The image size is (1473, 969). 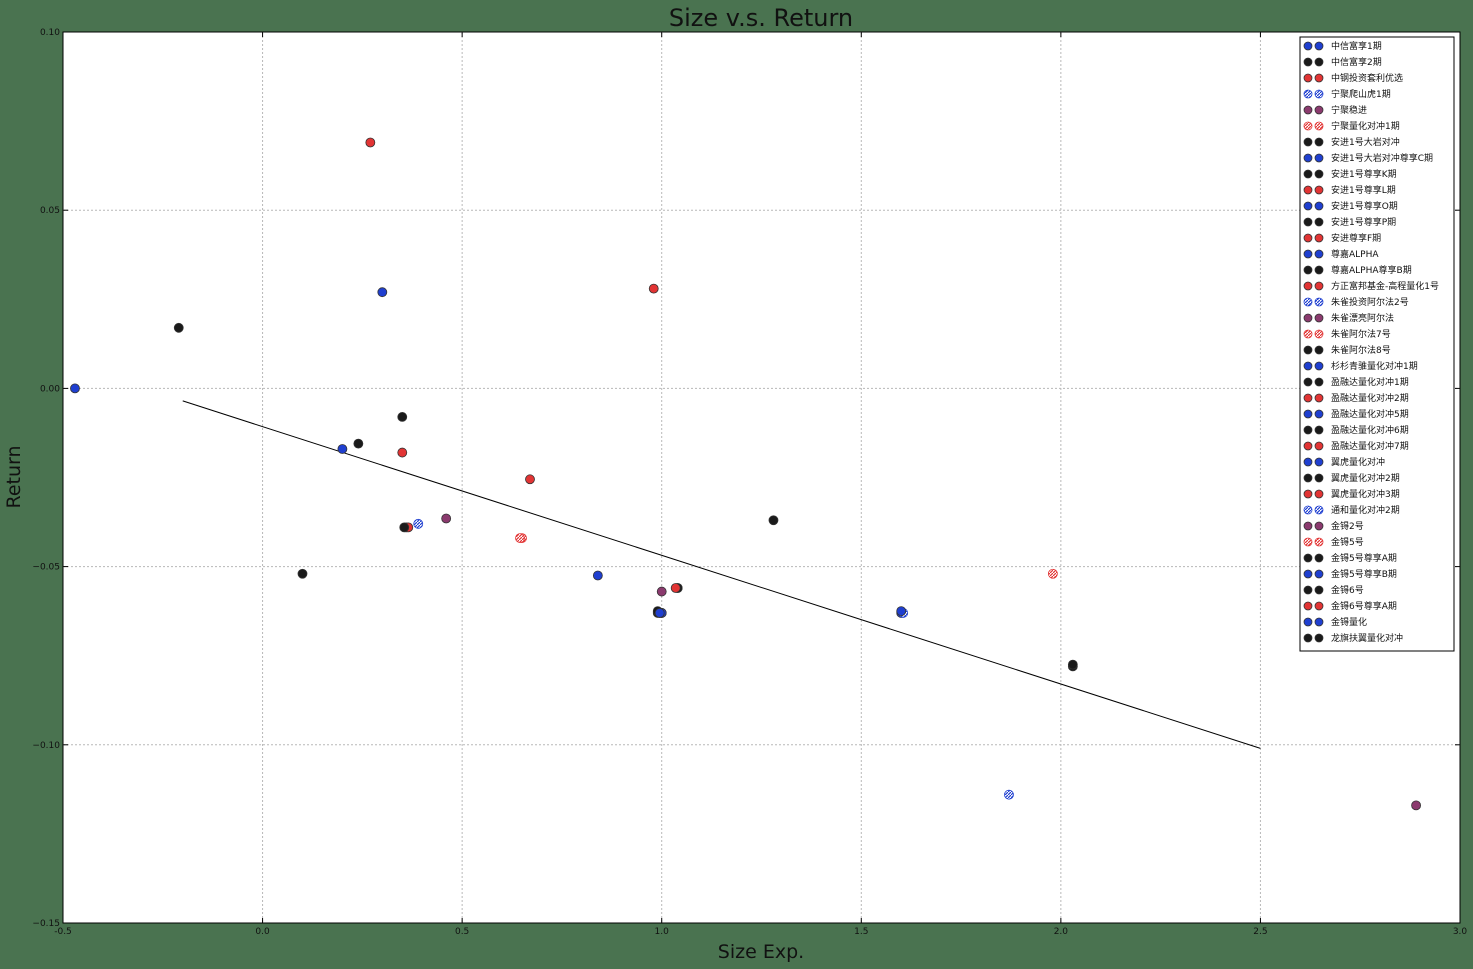 What do you see at coordinates (1370, 430) in the screenshot?
I see `legend-entry: 盈融达量化对冲6期` at bounding box center [1370, 430].